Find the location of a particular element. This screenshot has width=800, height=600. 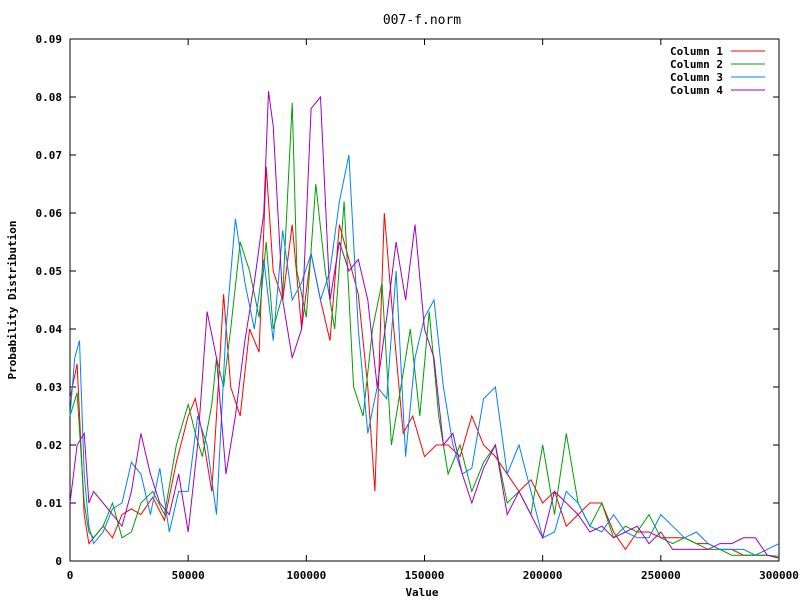

y-tick-label: 0.03 is located at coordinates (49, 387).